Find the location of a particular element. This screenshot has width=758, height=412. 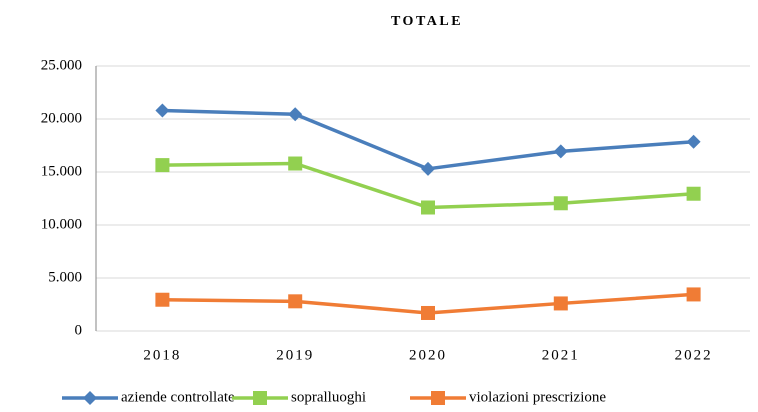

x-tick-label: 2022 is located at coordinates (694, 355).